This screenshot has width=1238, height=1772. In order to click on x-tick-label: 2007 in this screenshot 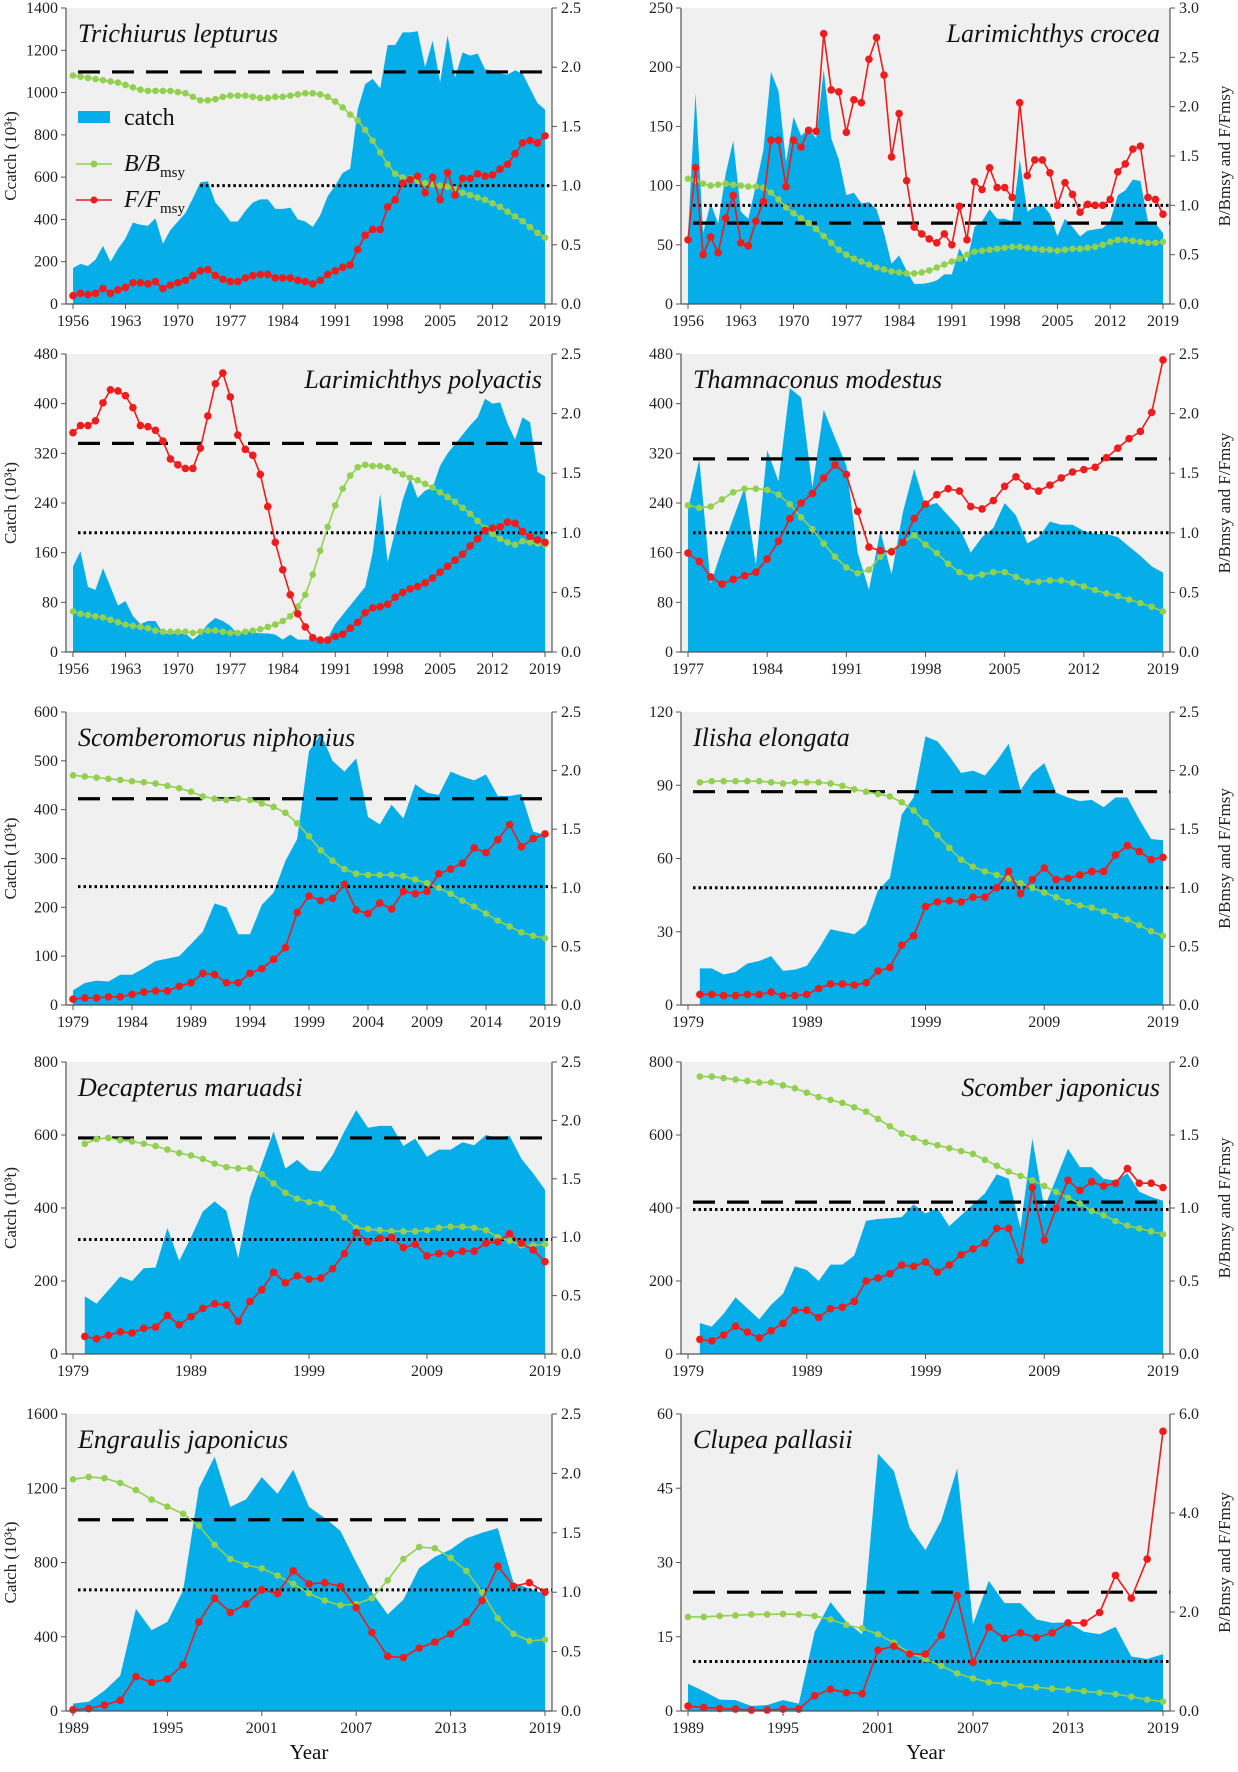, I will do `click(356, 1728)`.